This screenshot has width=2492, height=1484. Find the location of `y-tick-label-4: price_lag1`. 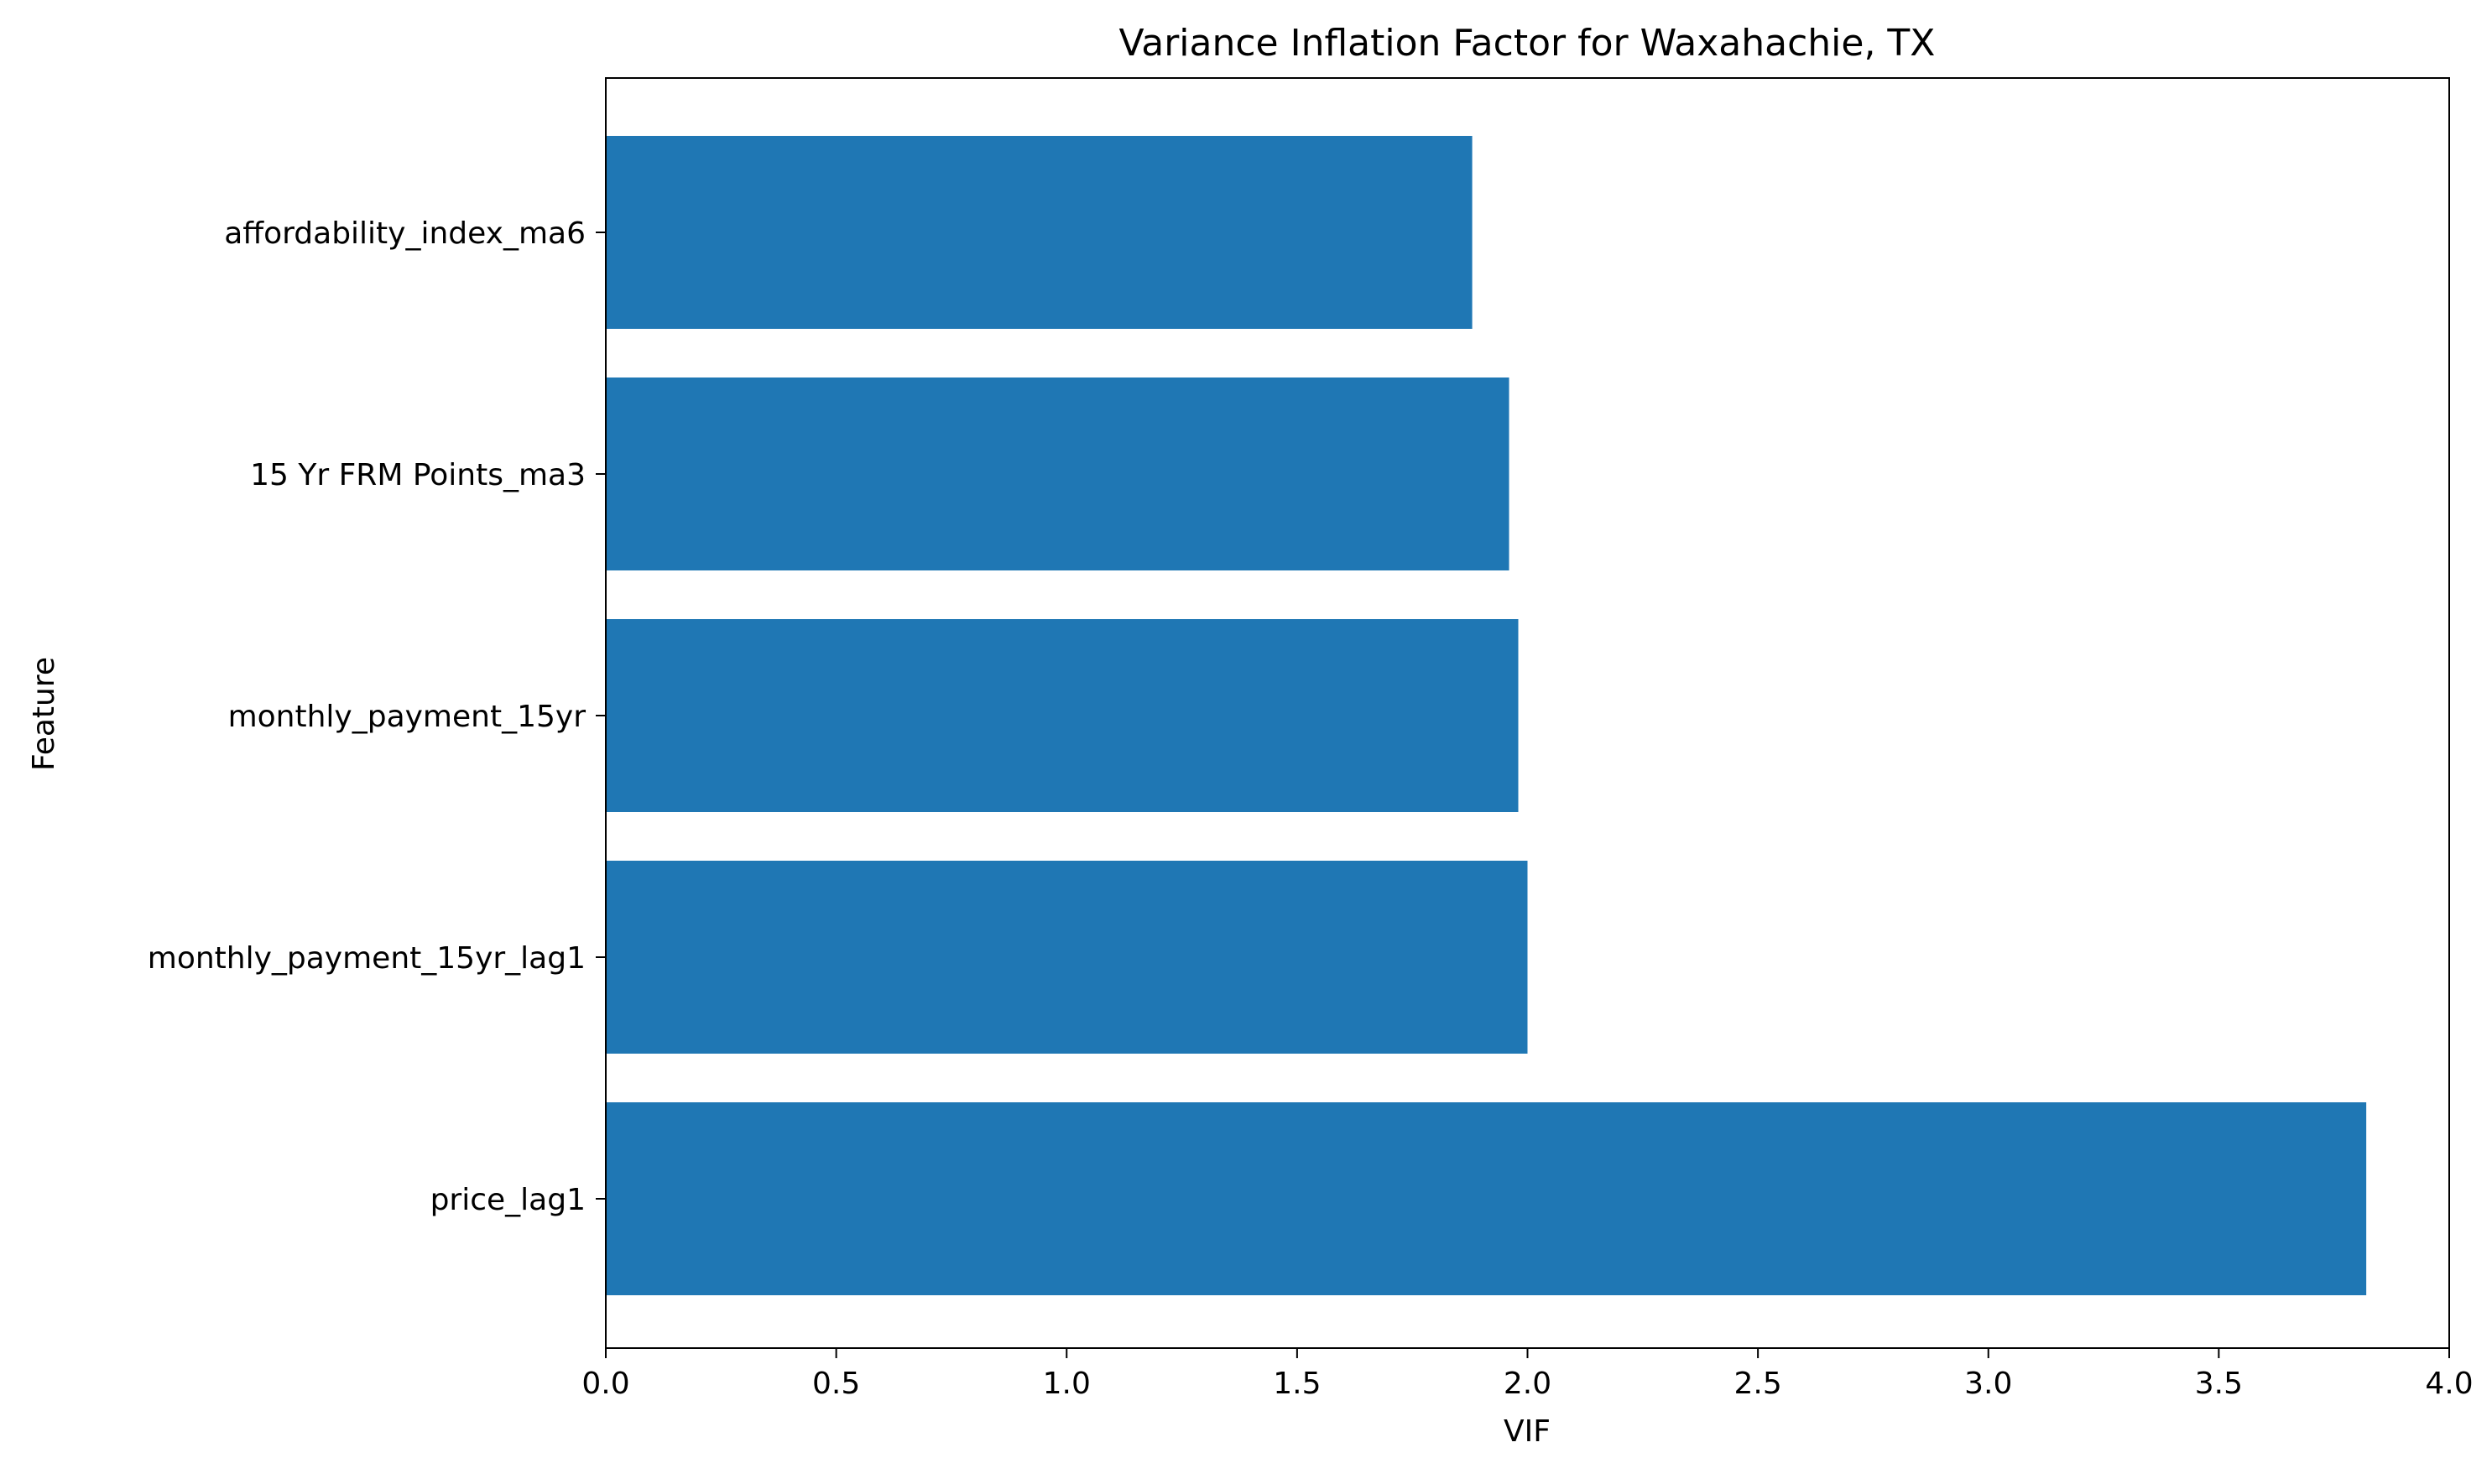

y-tick-label-4: price_lag1 is located at coordinates (508, 1200).